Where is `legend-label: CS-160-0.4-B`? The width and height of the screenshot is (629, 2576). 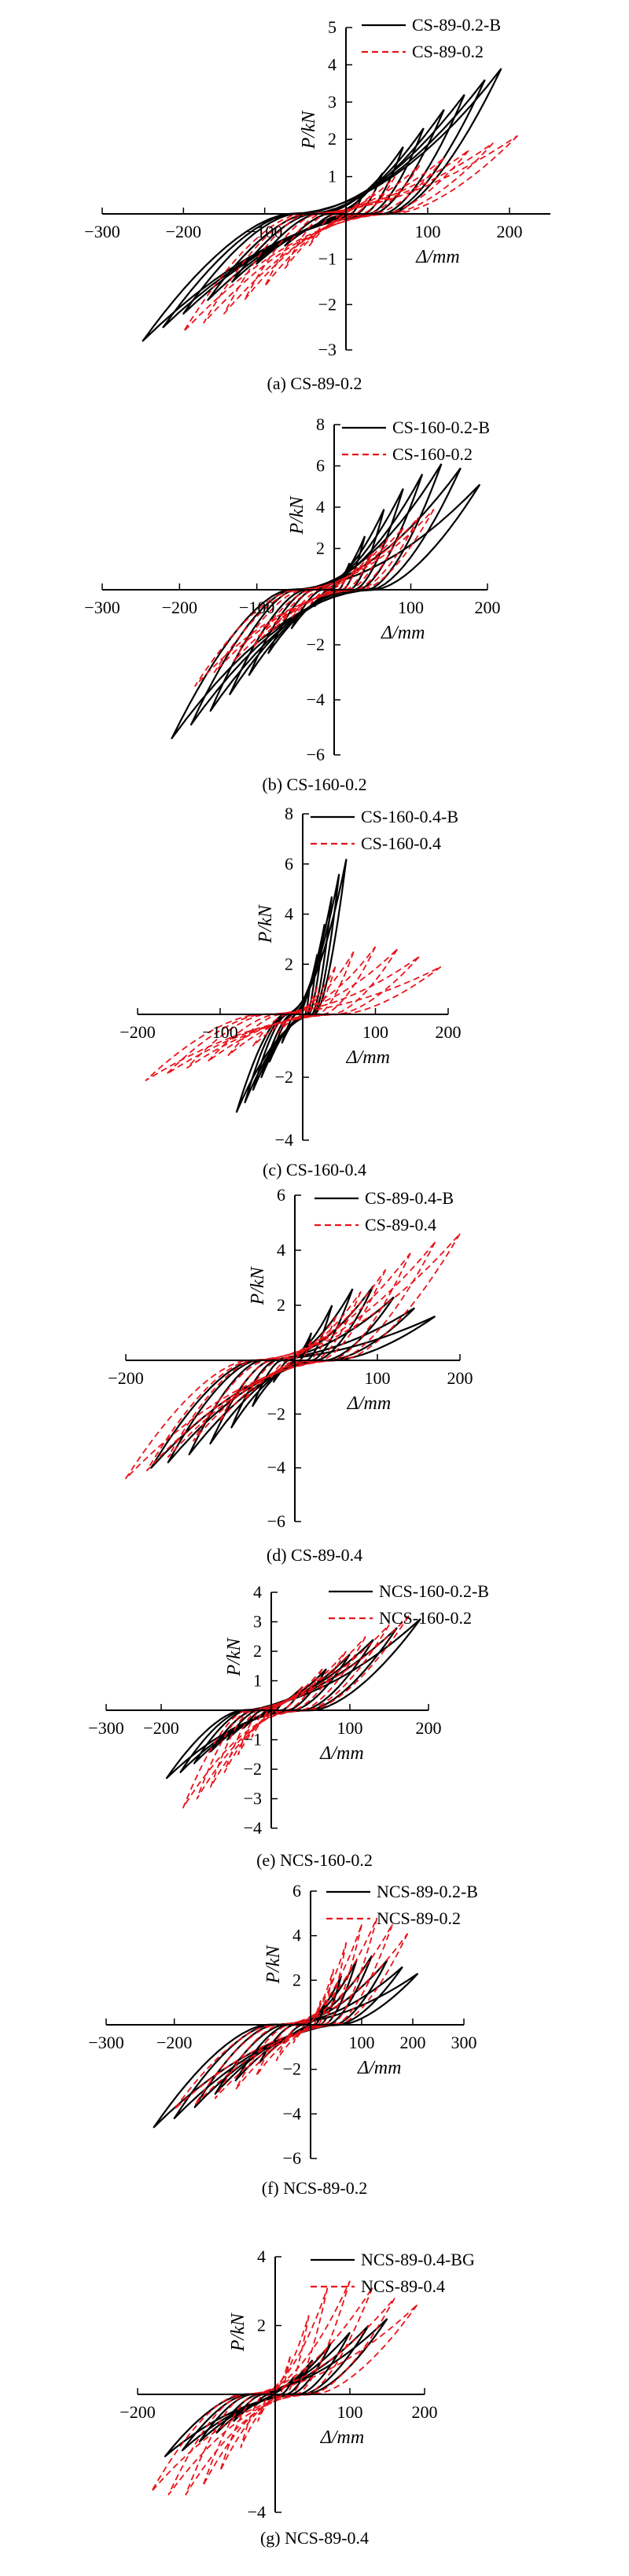
legend-label: CS-160-0.4-B is located at coordinates (409, 816).